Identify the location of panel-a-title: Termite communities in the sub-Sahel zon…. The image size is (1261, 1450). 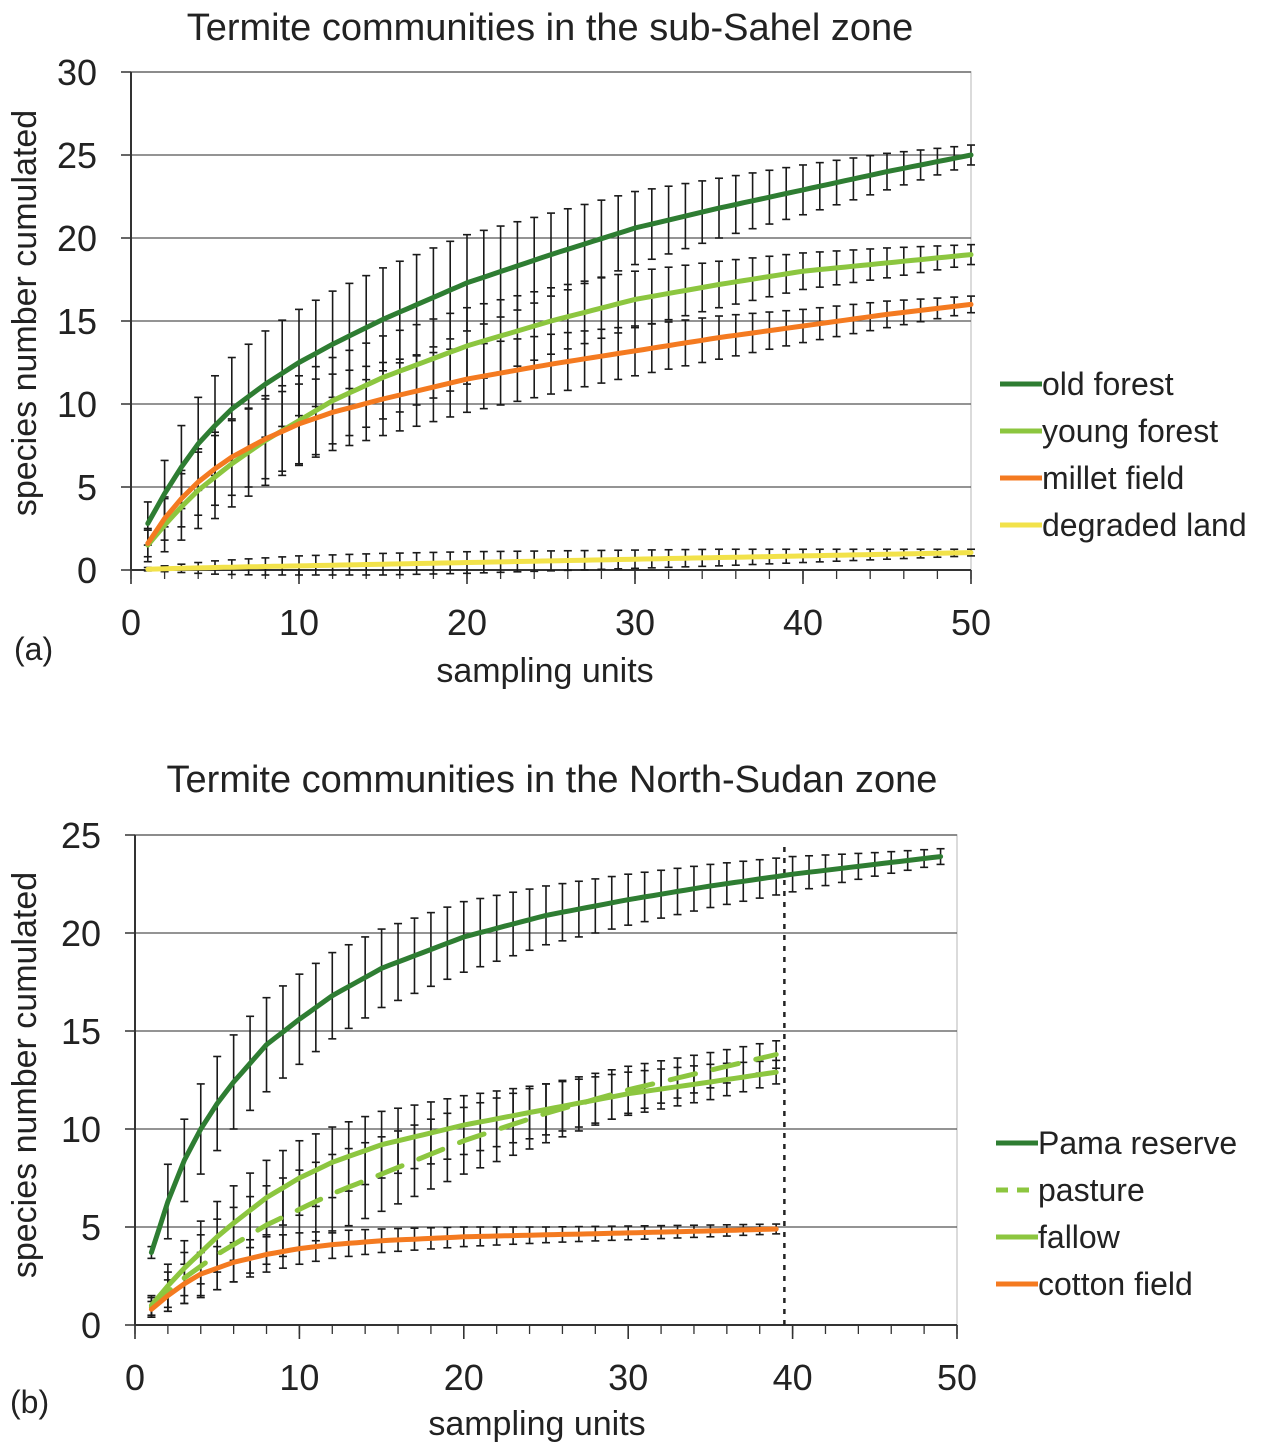
(550, 28).